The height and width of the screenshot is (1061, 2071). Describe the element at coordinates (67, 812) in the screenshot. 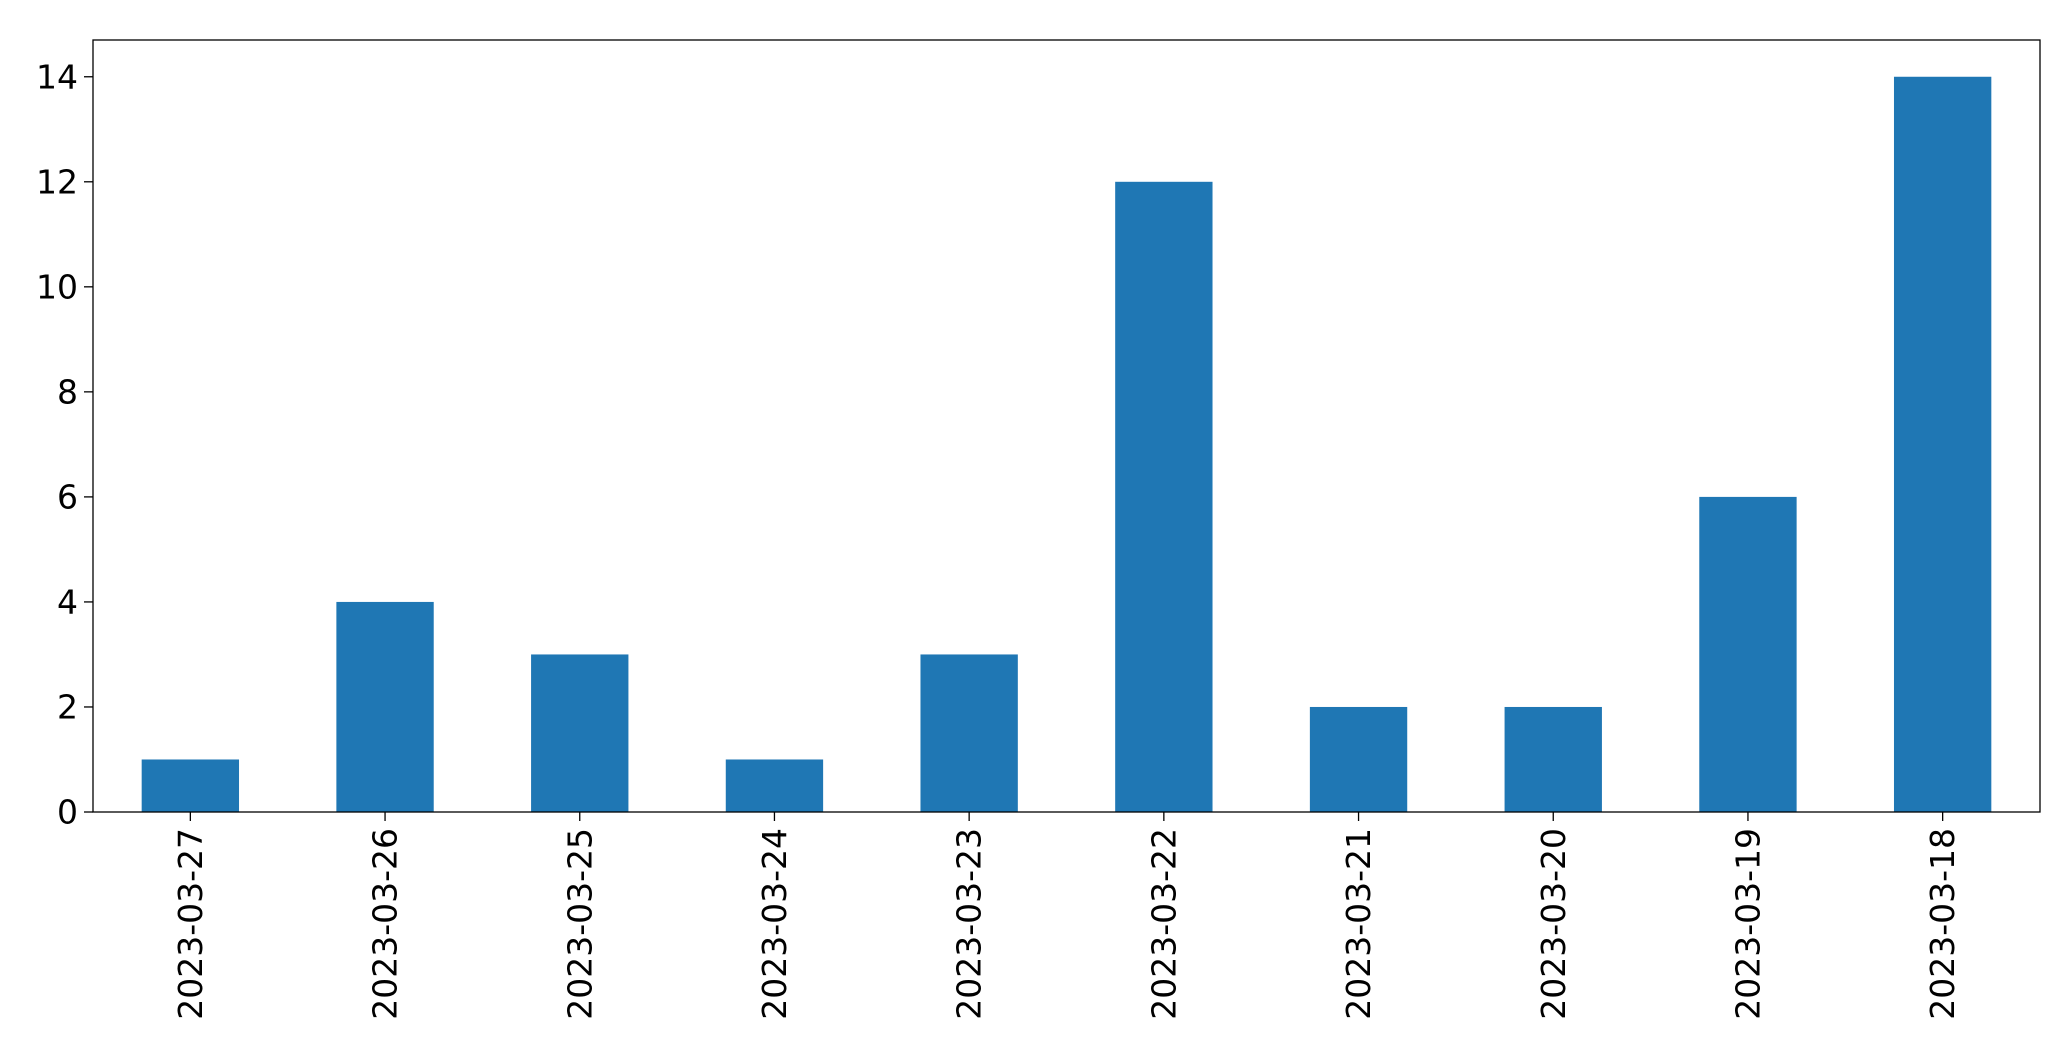

I see `y-tick-label: 0` at that location.